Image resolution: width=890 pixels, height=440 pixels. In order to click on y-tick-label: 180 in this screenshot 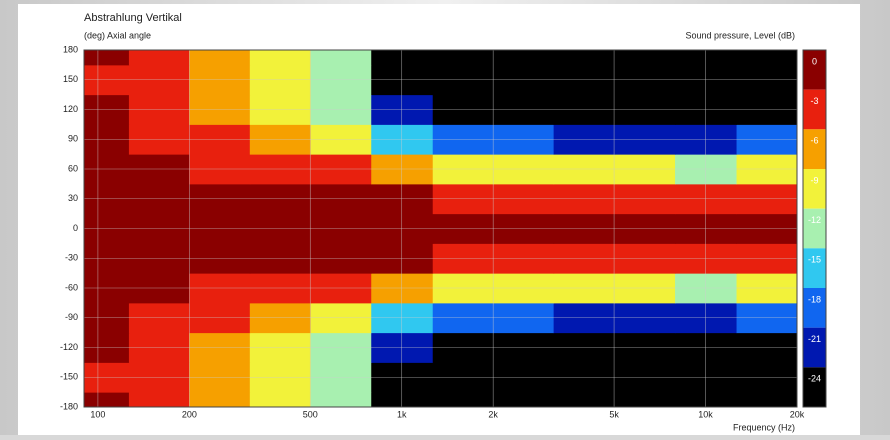, I will do `click(70, 49)`.